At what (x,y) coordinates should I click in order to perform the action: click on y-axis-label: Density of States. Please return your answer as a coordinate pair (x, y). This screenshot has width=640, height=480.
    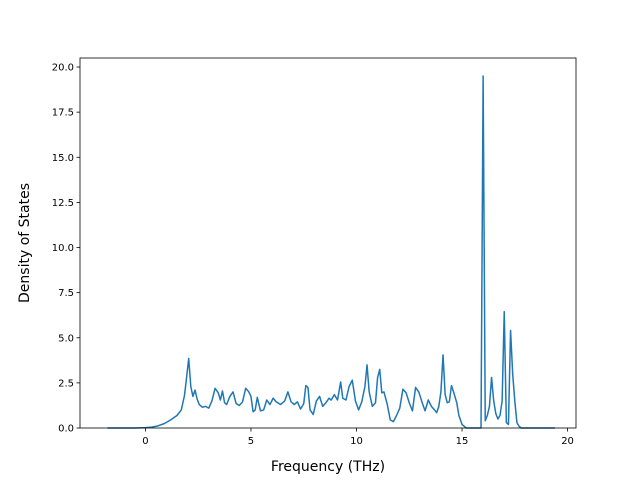
    Looking at the image, I should click on (25, 243).